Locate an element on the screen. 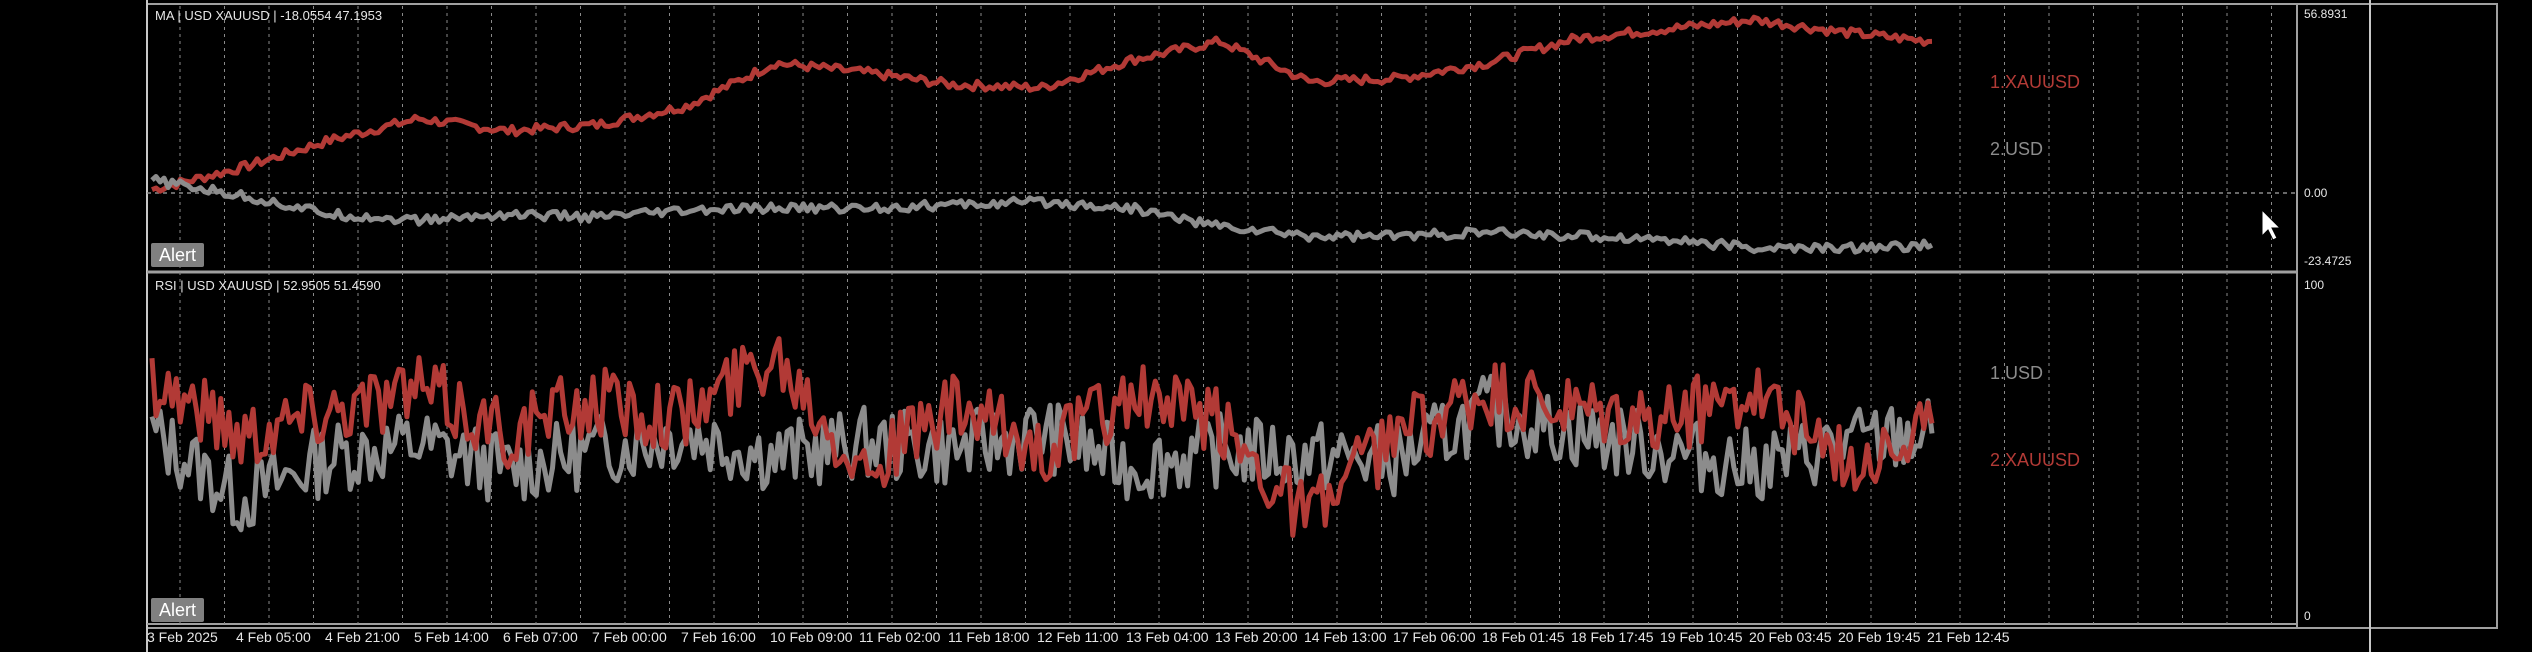 This screenshot has height=652, width=2532. mouse-cursor-icon is located at coordinates (2271, 224).